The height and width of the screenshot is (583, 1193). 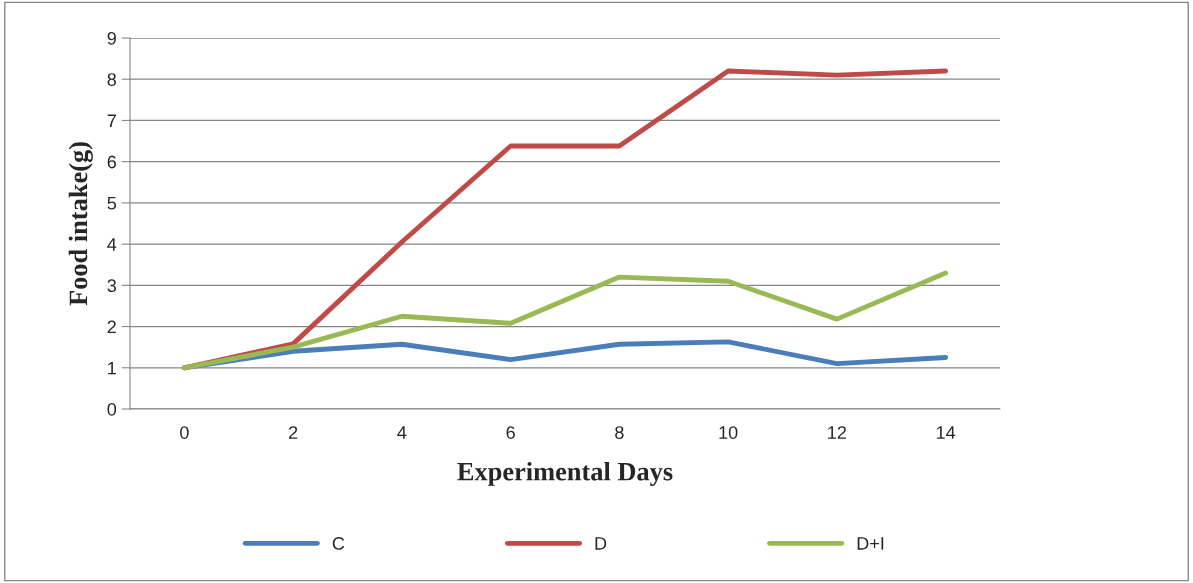 What do you see at coordinates (728, 432) in the screenshot?
I see `x-tick-label: 10` at bounding box center [728, 432].